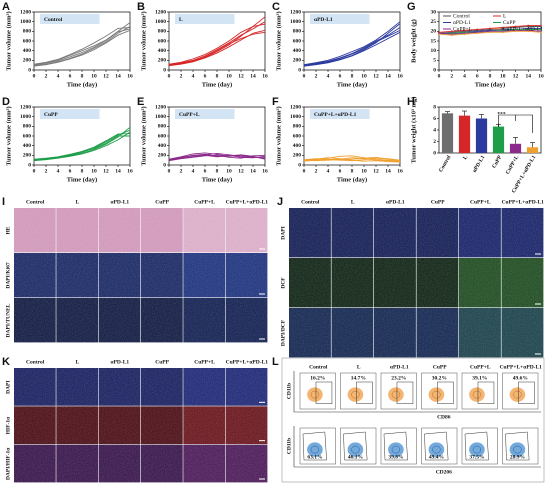 This screenshot has width=546, height=485. What do you see at coordinates (265, 171) in the screenshot?
I see `x-tick-label: 16` at bounding box center [265, 171].